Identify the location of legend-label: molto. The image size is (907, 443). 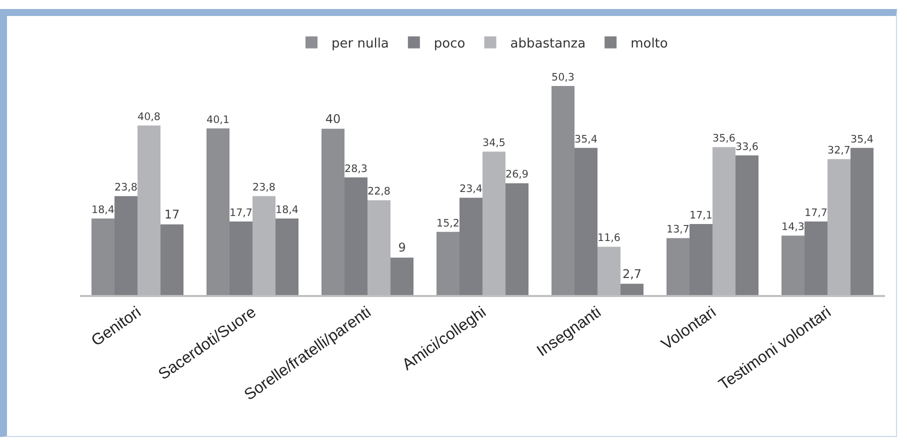
(649, 44).